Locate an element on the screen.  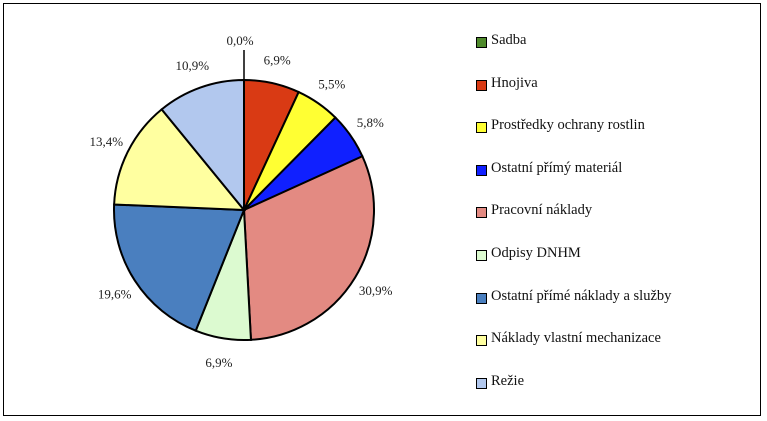
legend-label: Sadba is located at coordinates (509, 40).